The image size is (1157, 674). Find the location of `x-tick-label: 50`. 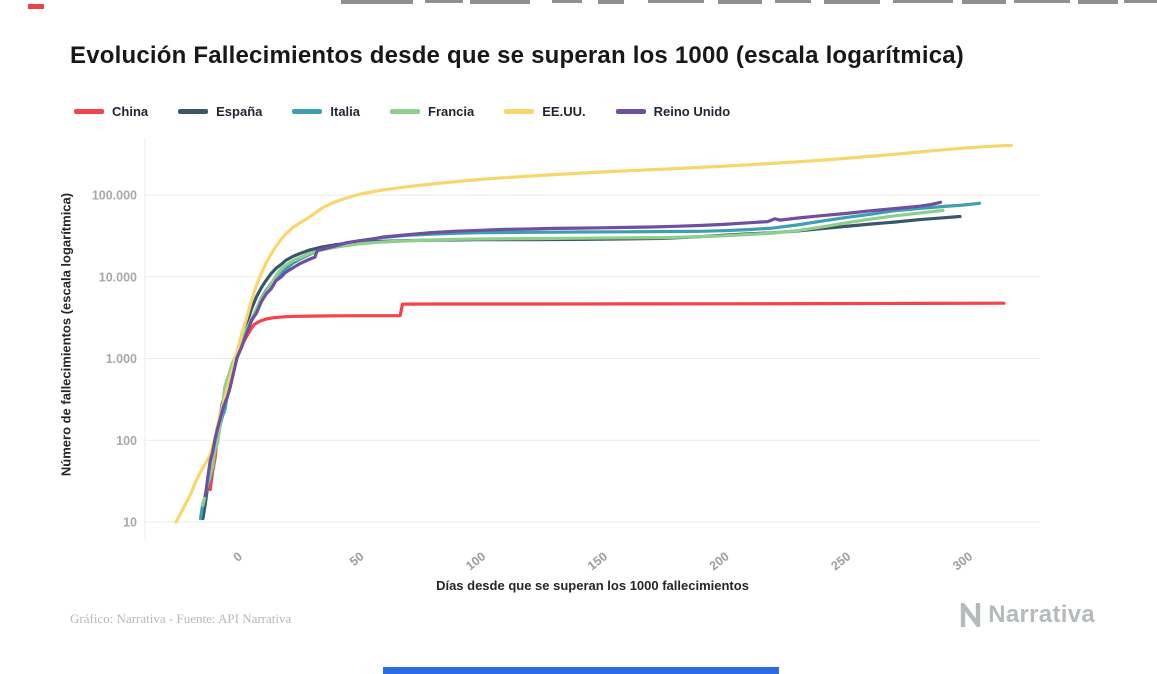

x-tick-label: 50 is located at coordinates (357, 559).